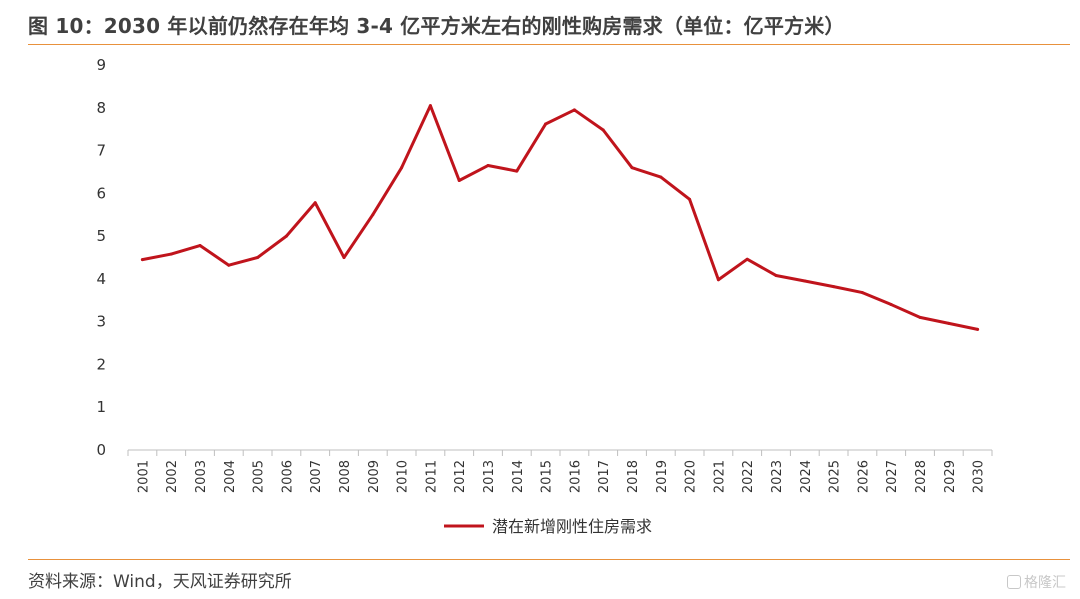 This screenshot has width=1080, height=599. I want to click on x-tick-label: 2022, so click(748, 476).